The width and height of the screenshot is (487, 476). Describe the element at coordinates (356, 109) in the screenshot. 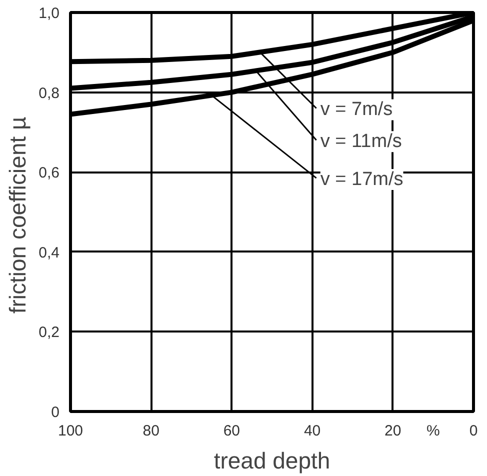

I see `text: v = 7m/s` at that location.